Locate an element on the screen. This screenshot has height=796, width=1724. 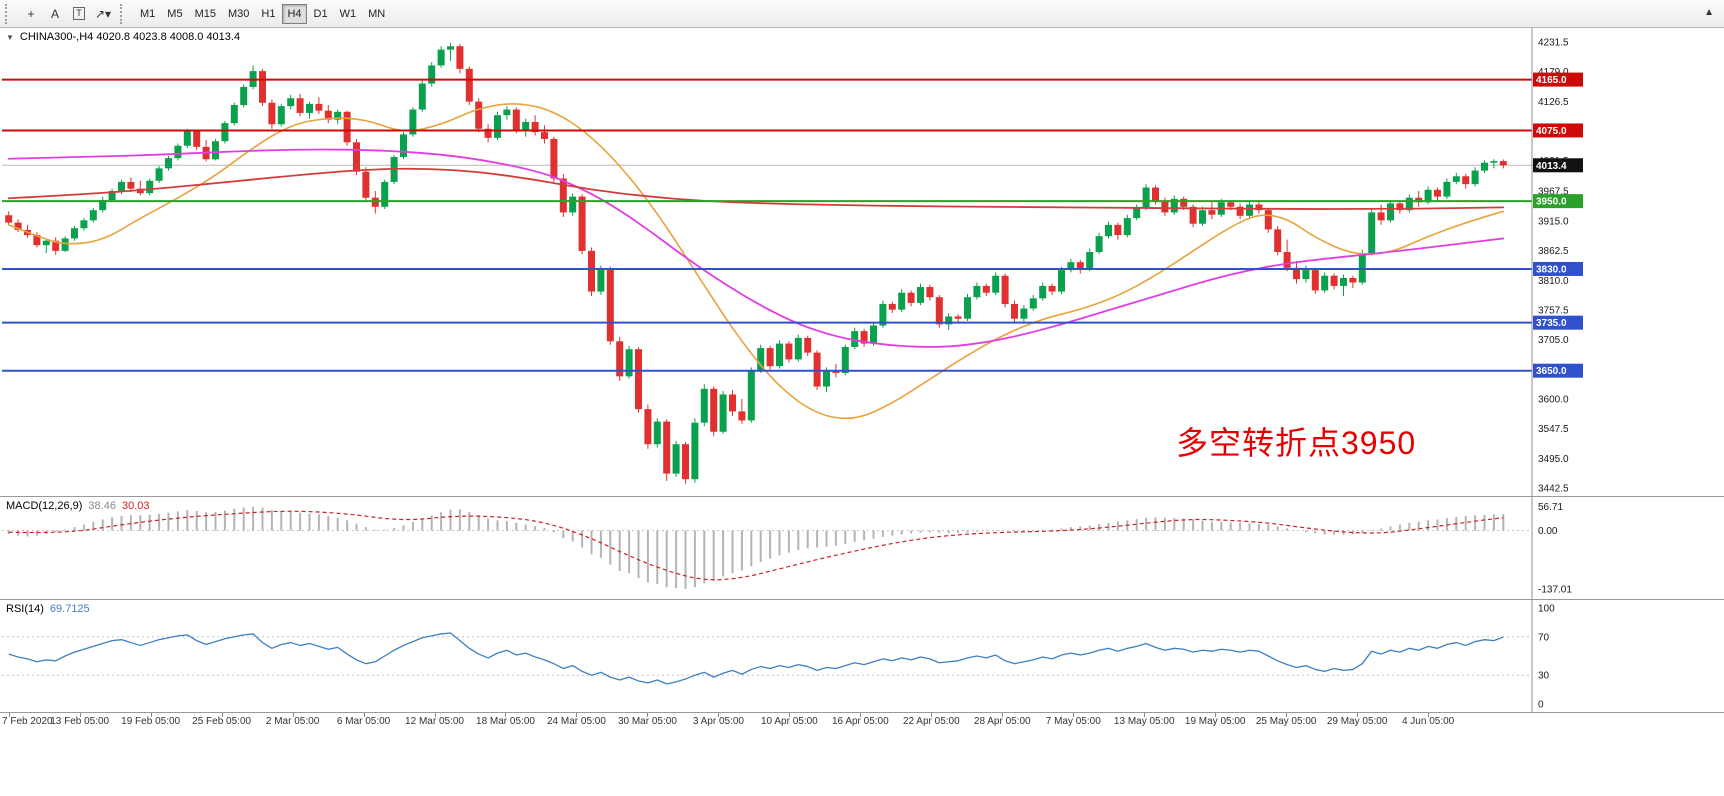
rsi-value: 69.7125 is located at coordinates (69, 609).